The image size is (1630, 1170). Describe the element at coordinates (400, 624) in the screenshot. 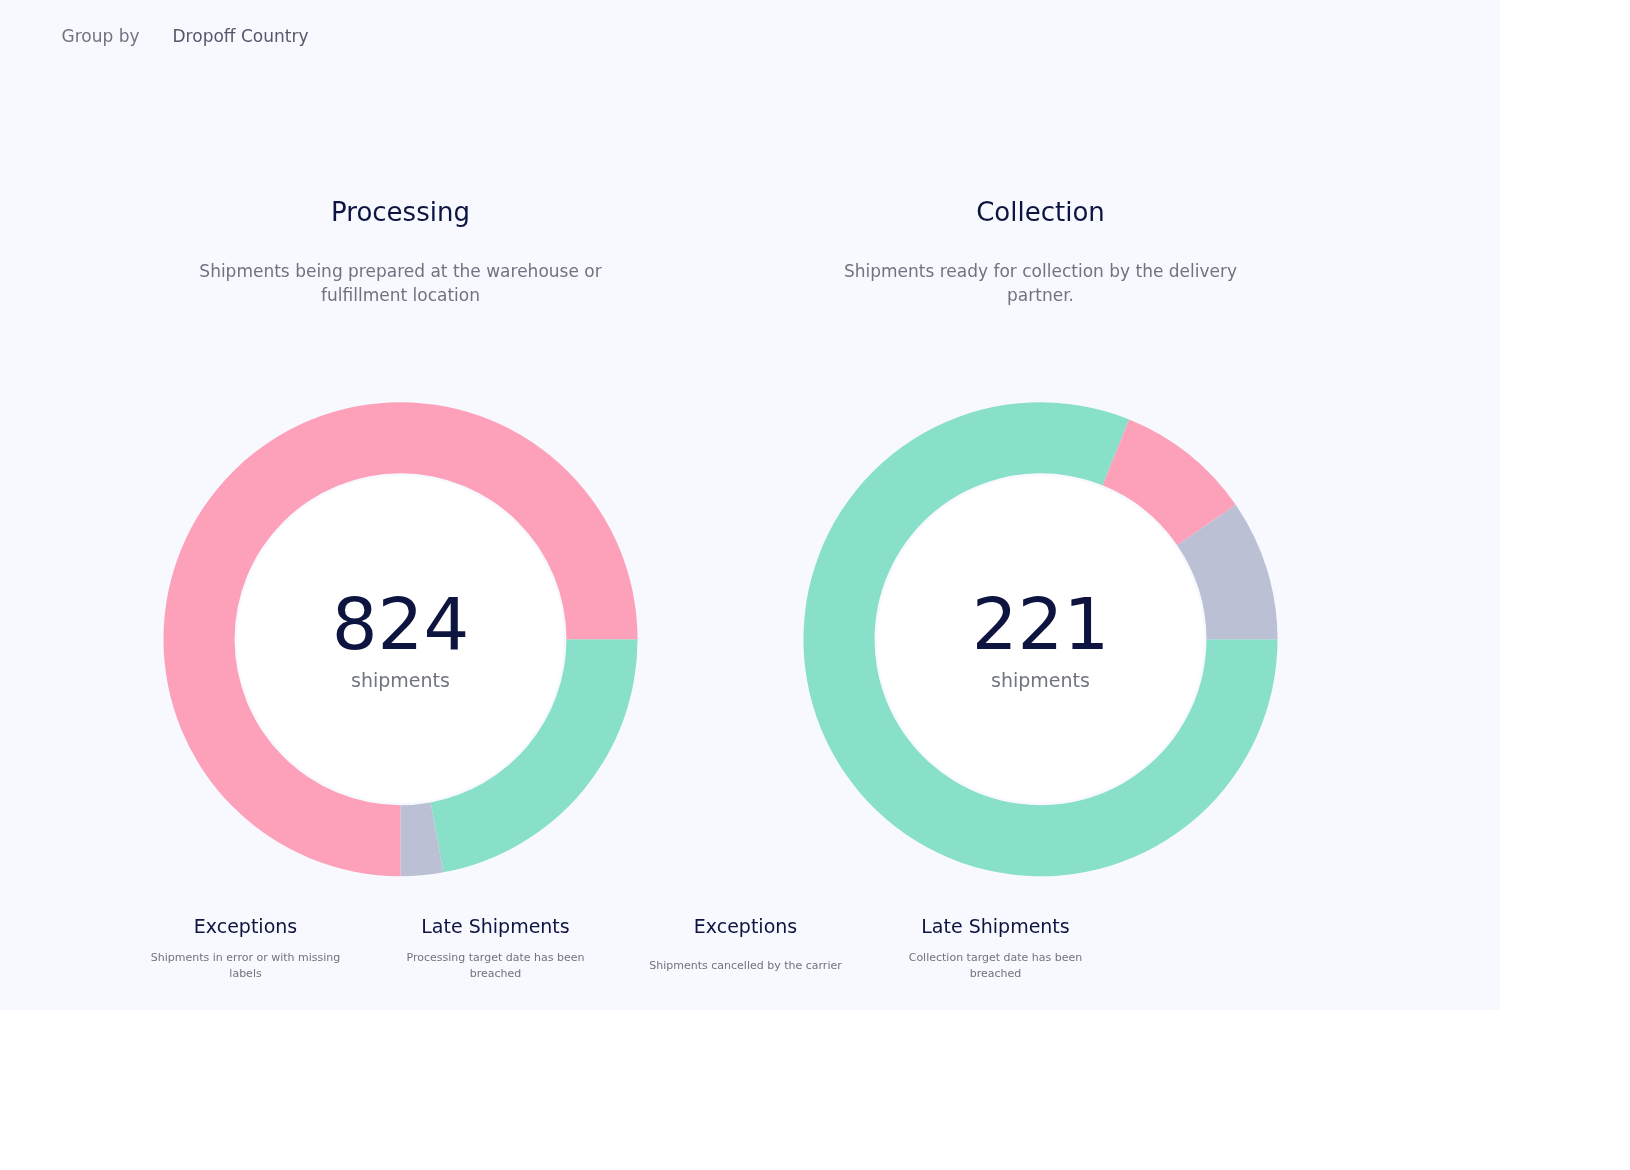

I see `text: 824` at that location.